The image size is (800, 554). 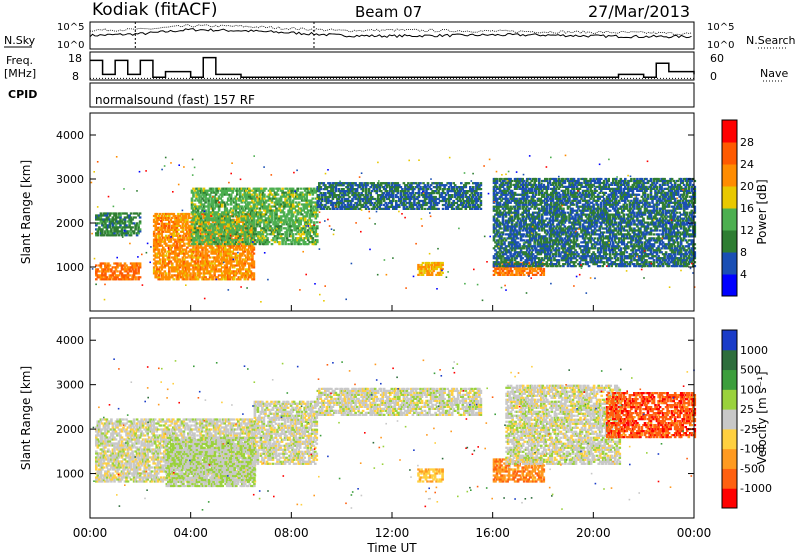 I want to click on power-cell-1917, so click(x=192, y=244).